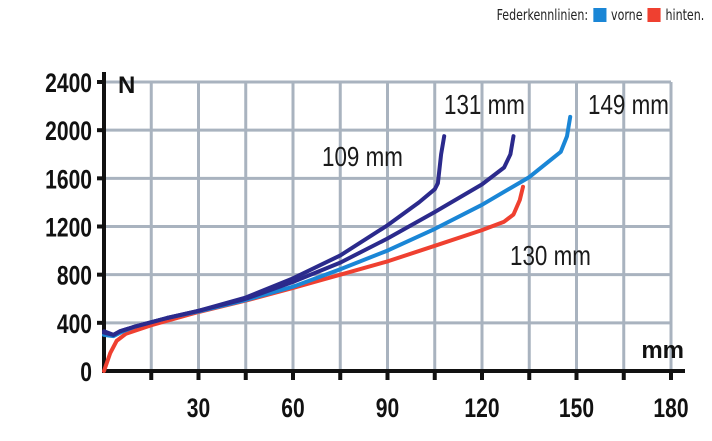  I want to click on legend-swatch-hinten, so click(654, 15).